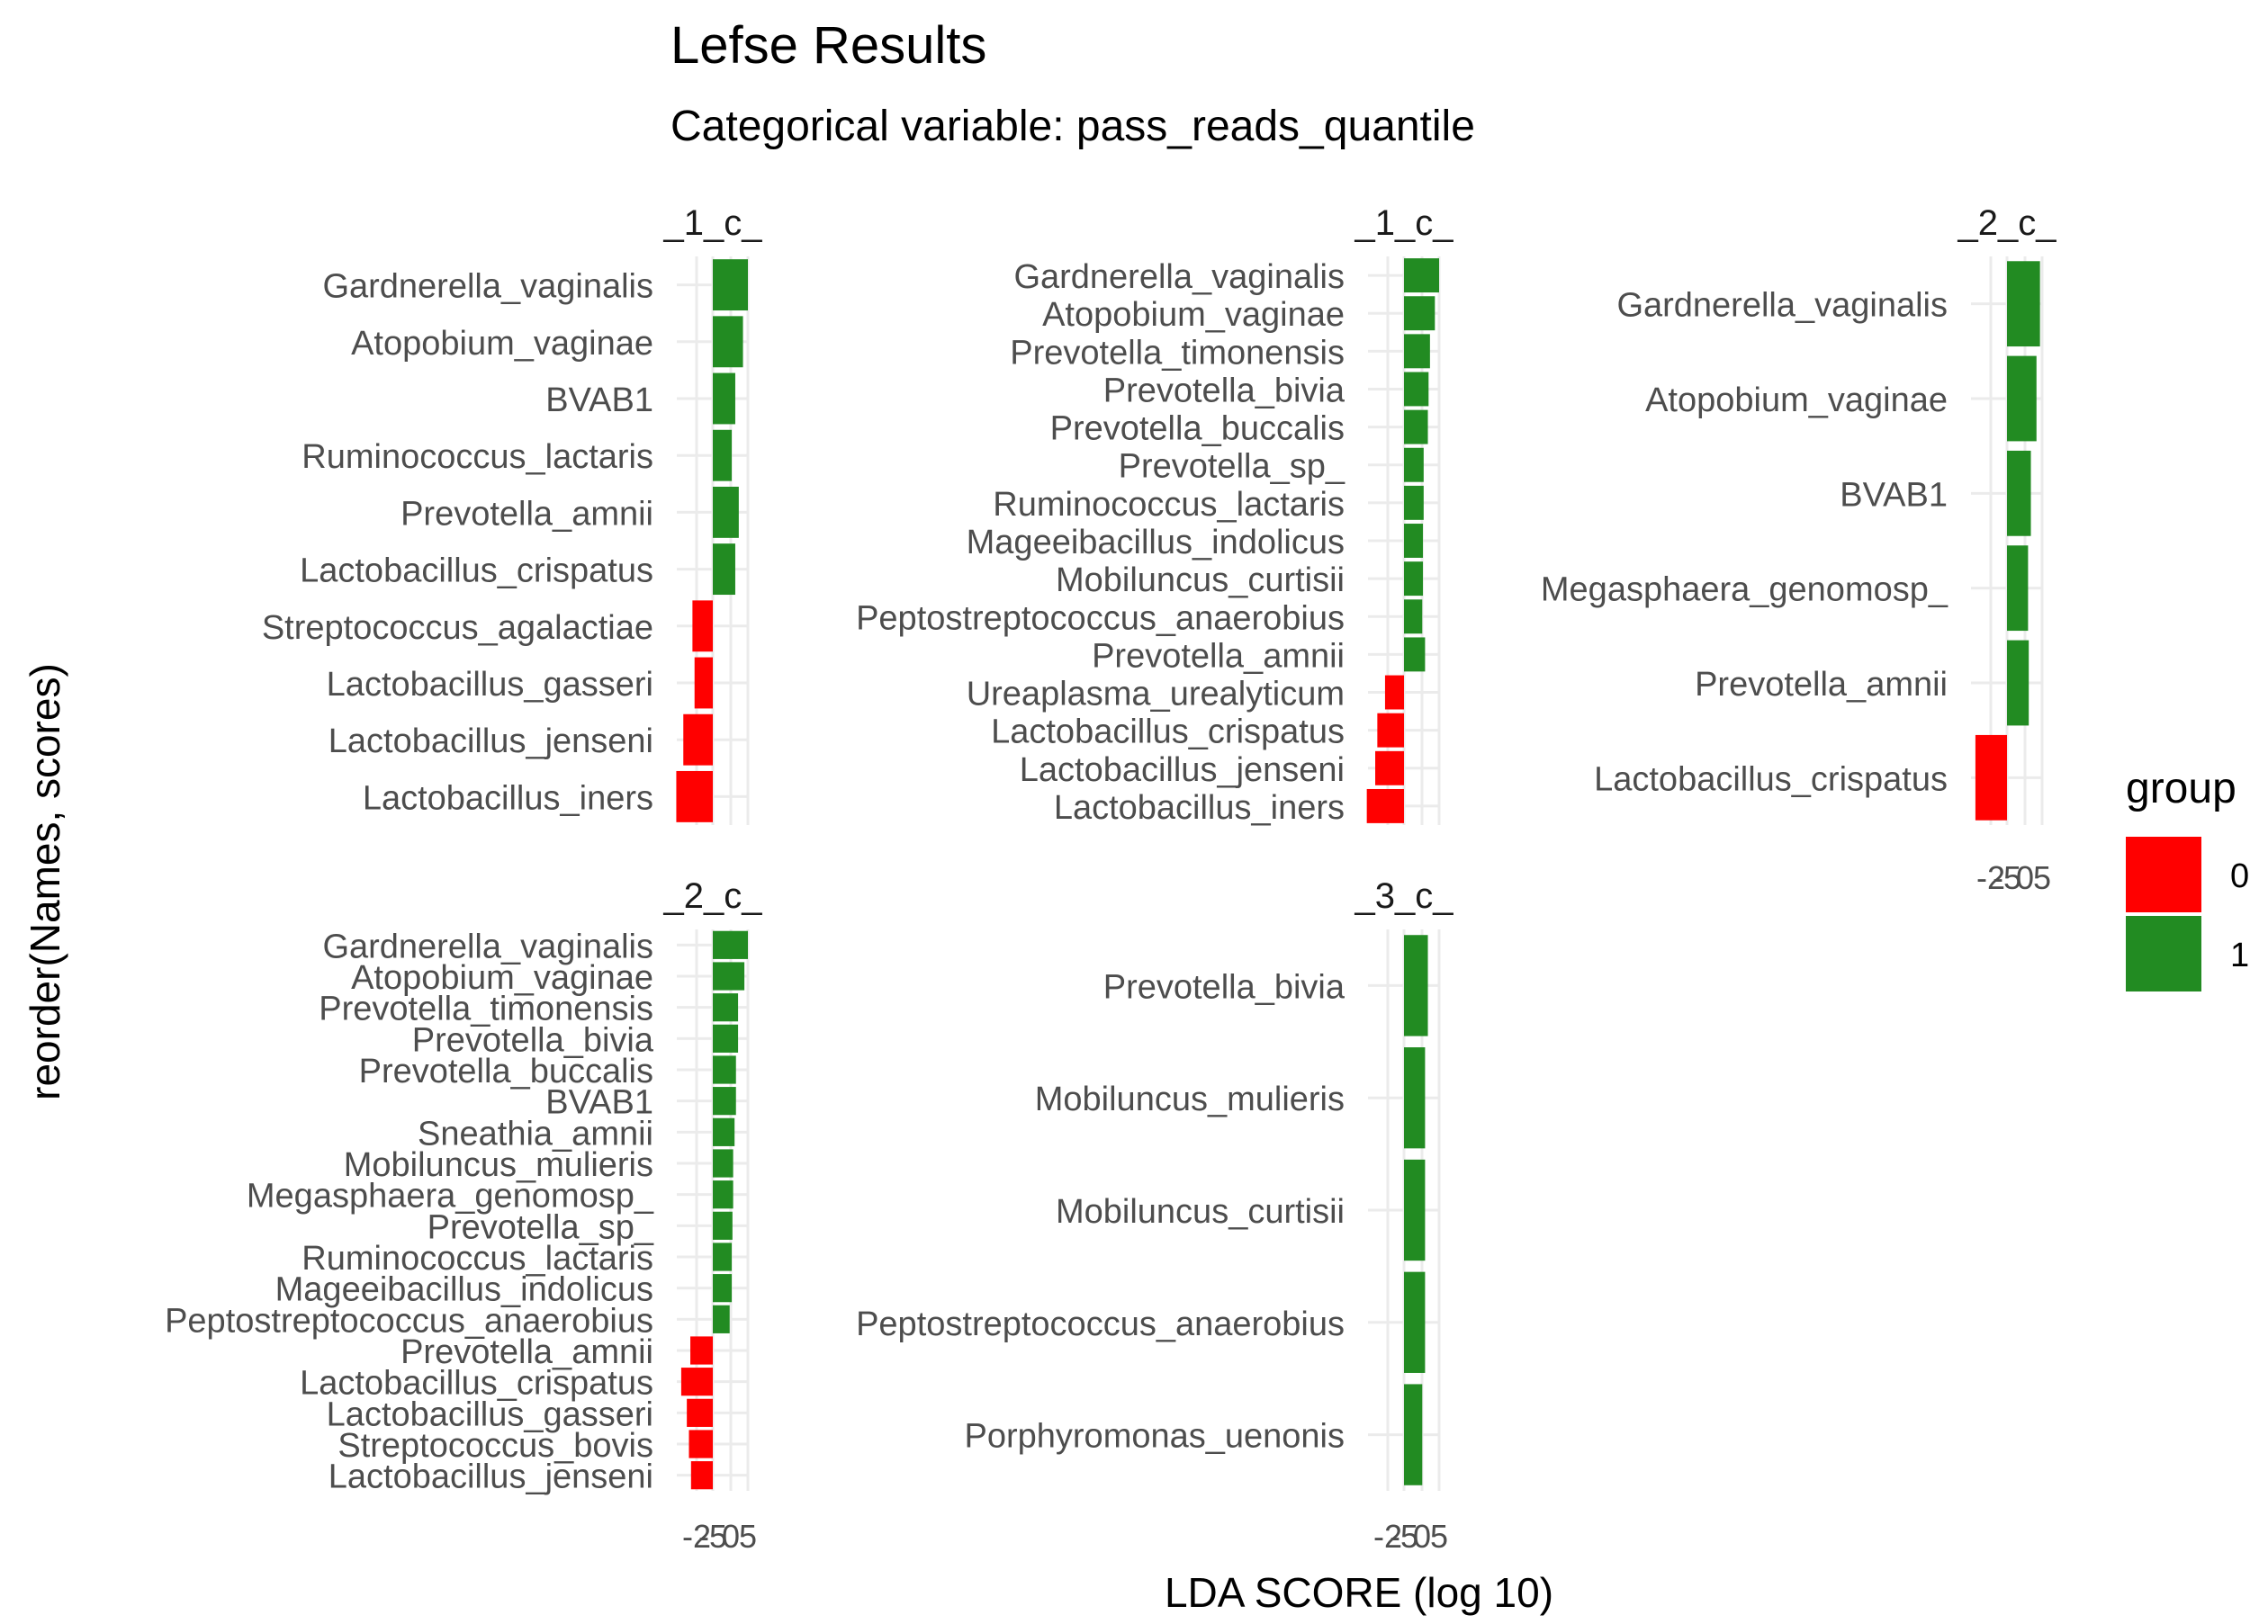 The height and width of the screenshot is (1624, 2268). Describe the element at coordinates (1155, 1437) in the screenshot. I see `y-tick-label: Porphyromonas_uenonis` at that location.